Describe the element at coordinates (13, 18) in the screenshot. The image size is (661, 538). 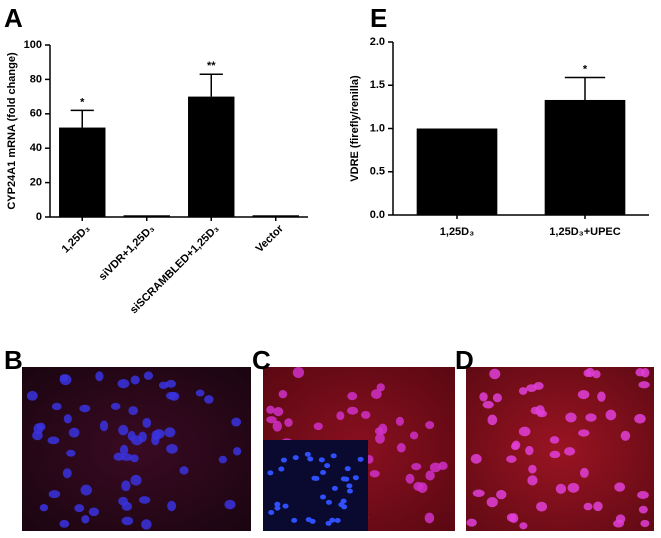
I see `panel-label: A` at that location.